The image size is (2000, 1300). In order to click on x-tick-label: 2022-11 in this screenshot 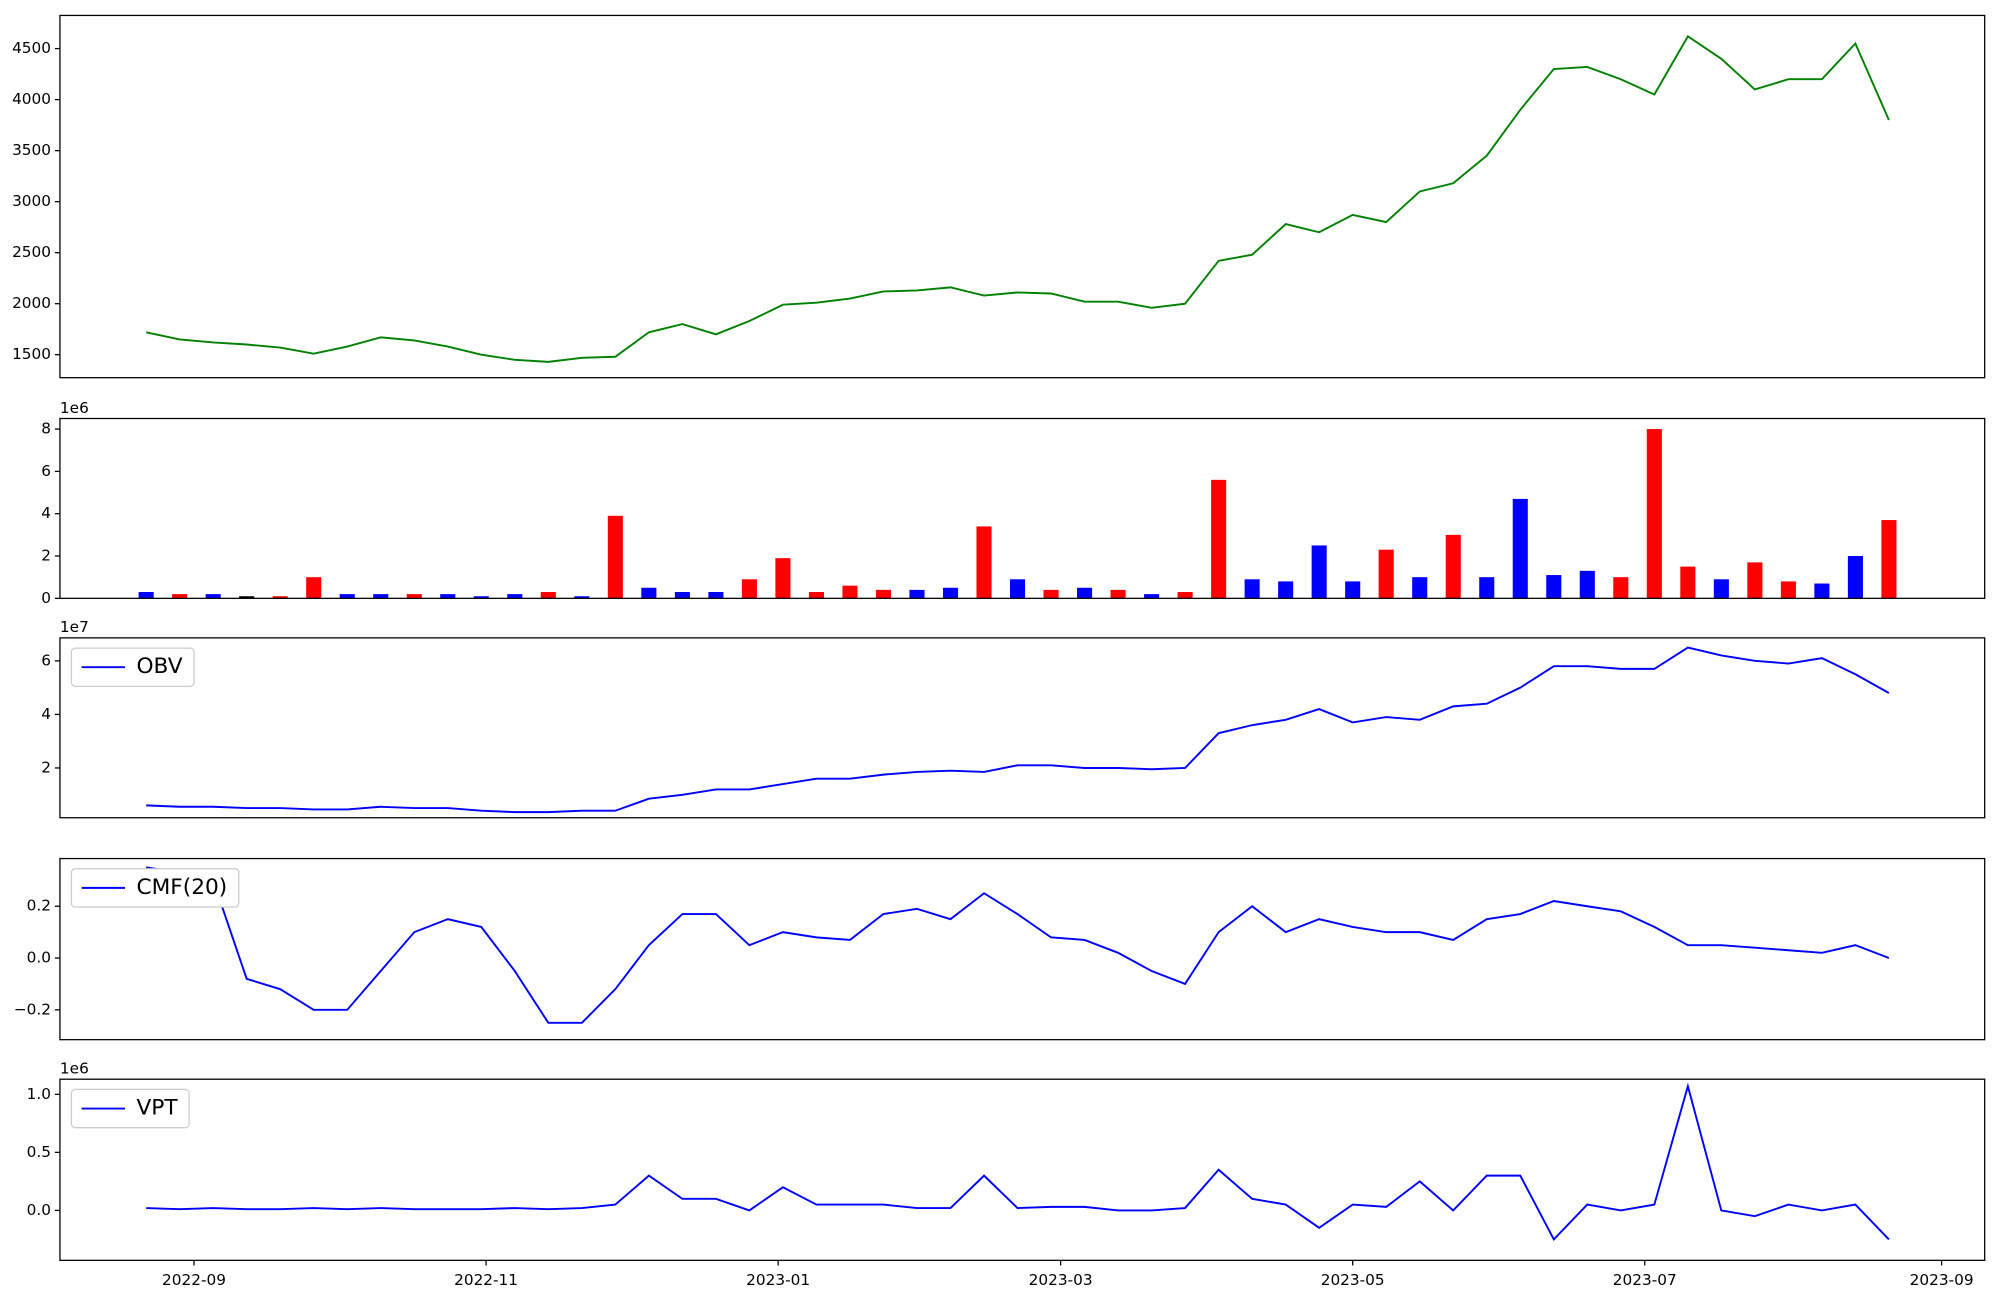, I will do `click(486, 1280)`.